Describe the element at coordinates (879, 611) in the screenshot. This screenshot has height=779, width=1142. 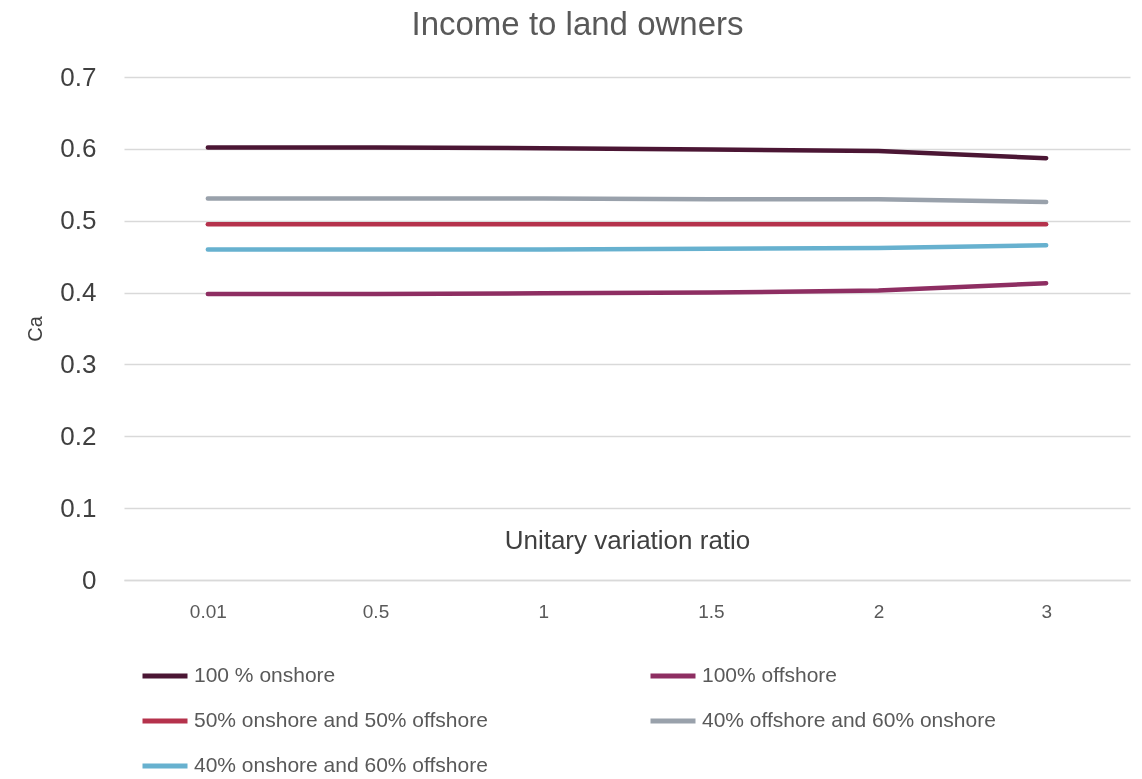
I see `x-tick-label: 2` at that location.